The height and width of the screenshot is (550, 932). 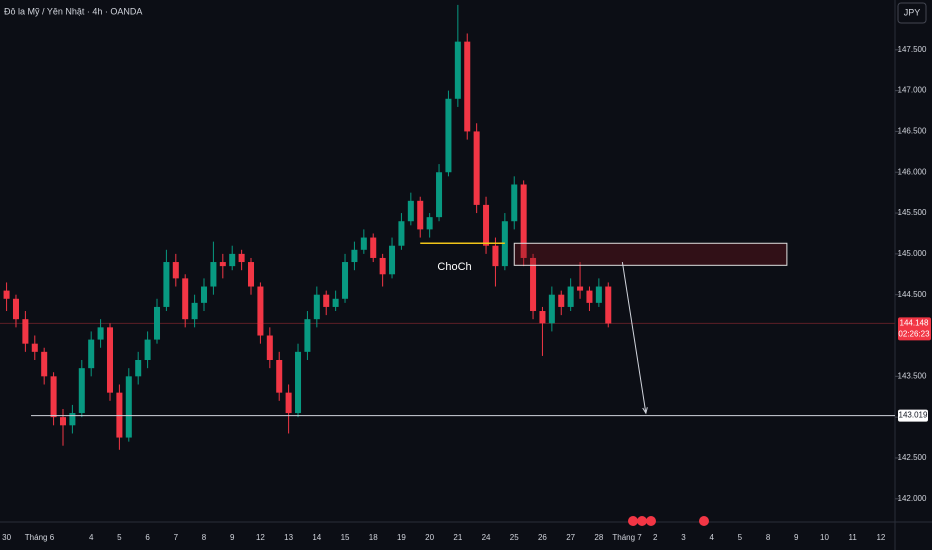 I want to click on chart-title: Đô la Mỹ / Yên Nhật · 4h · OANDA, so click(x=73, y=11).